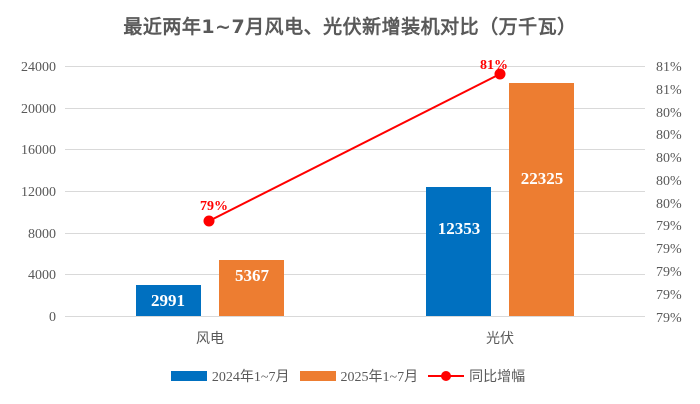  I want to click on legend-item-yoy: 同比增幅, so click(476, 376).